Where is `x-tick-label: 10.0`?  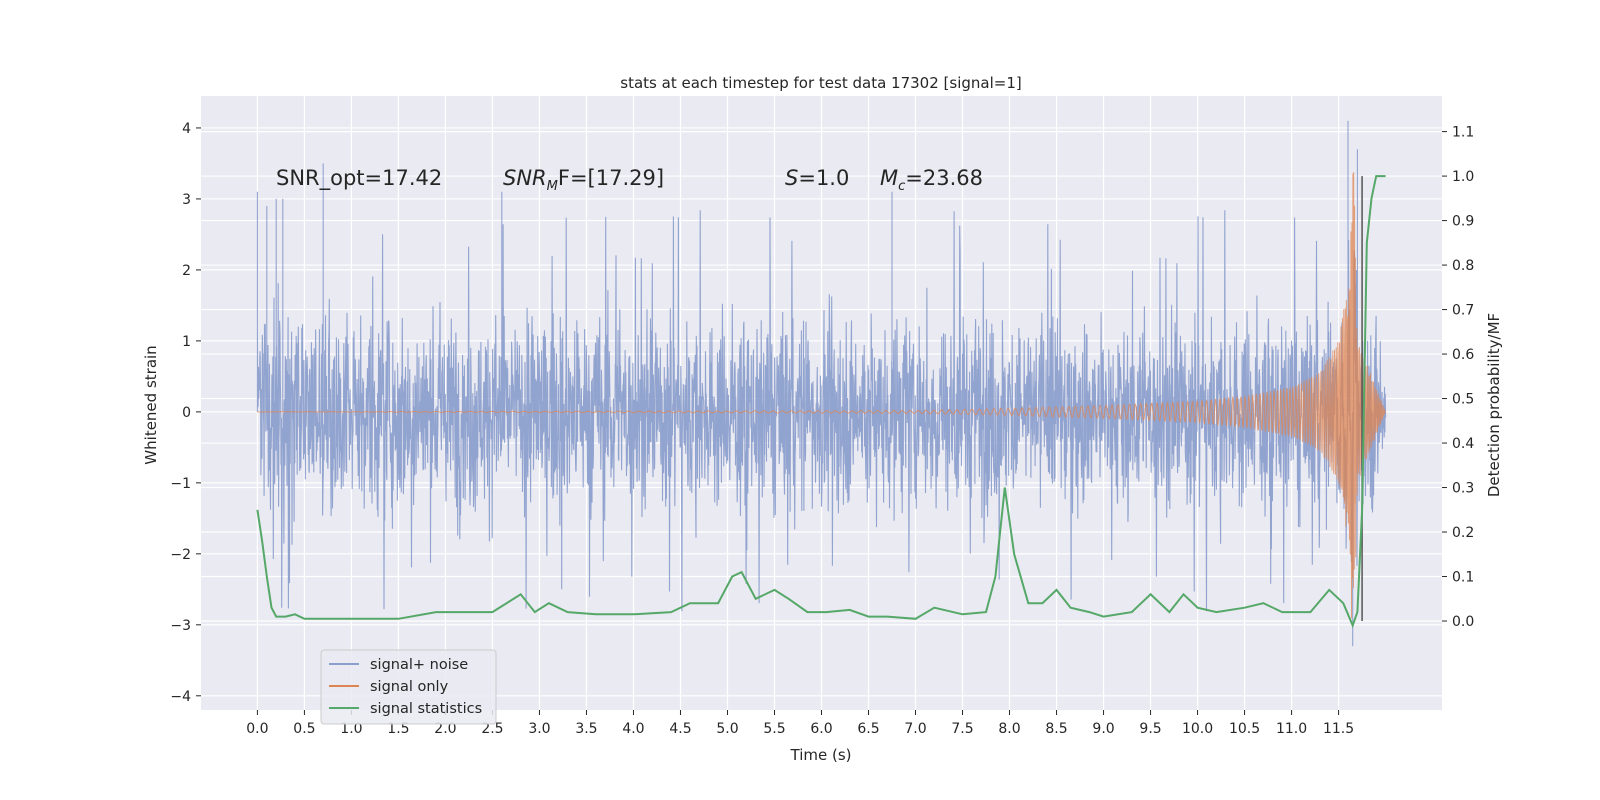 x-tick-label: 10.0 is located at coordinates (1197, 729).